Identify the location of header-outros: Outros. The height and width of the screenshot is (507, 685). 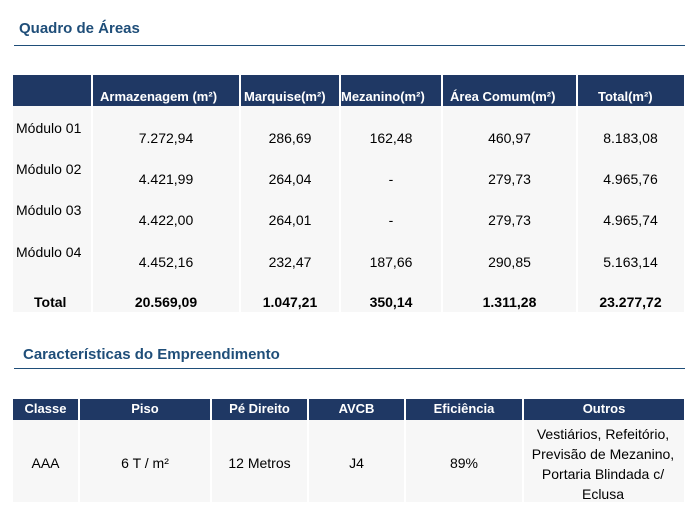
(604, 408).